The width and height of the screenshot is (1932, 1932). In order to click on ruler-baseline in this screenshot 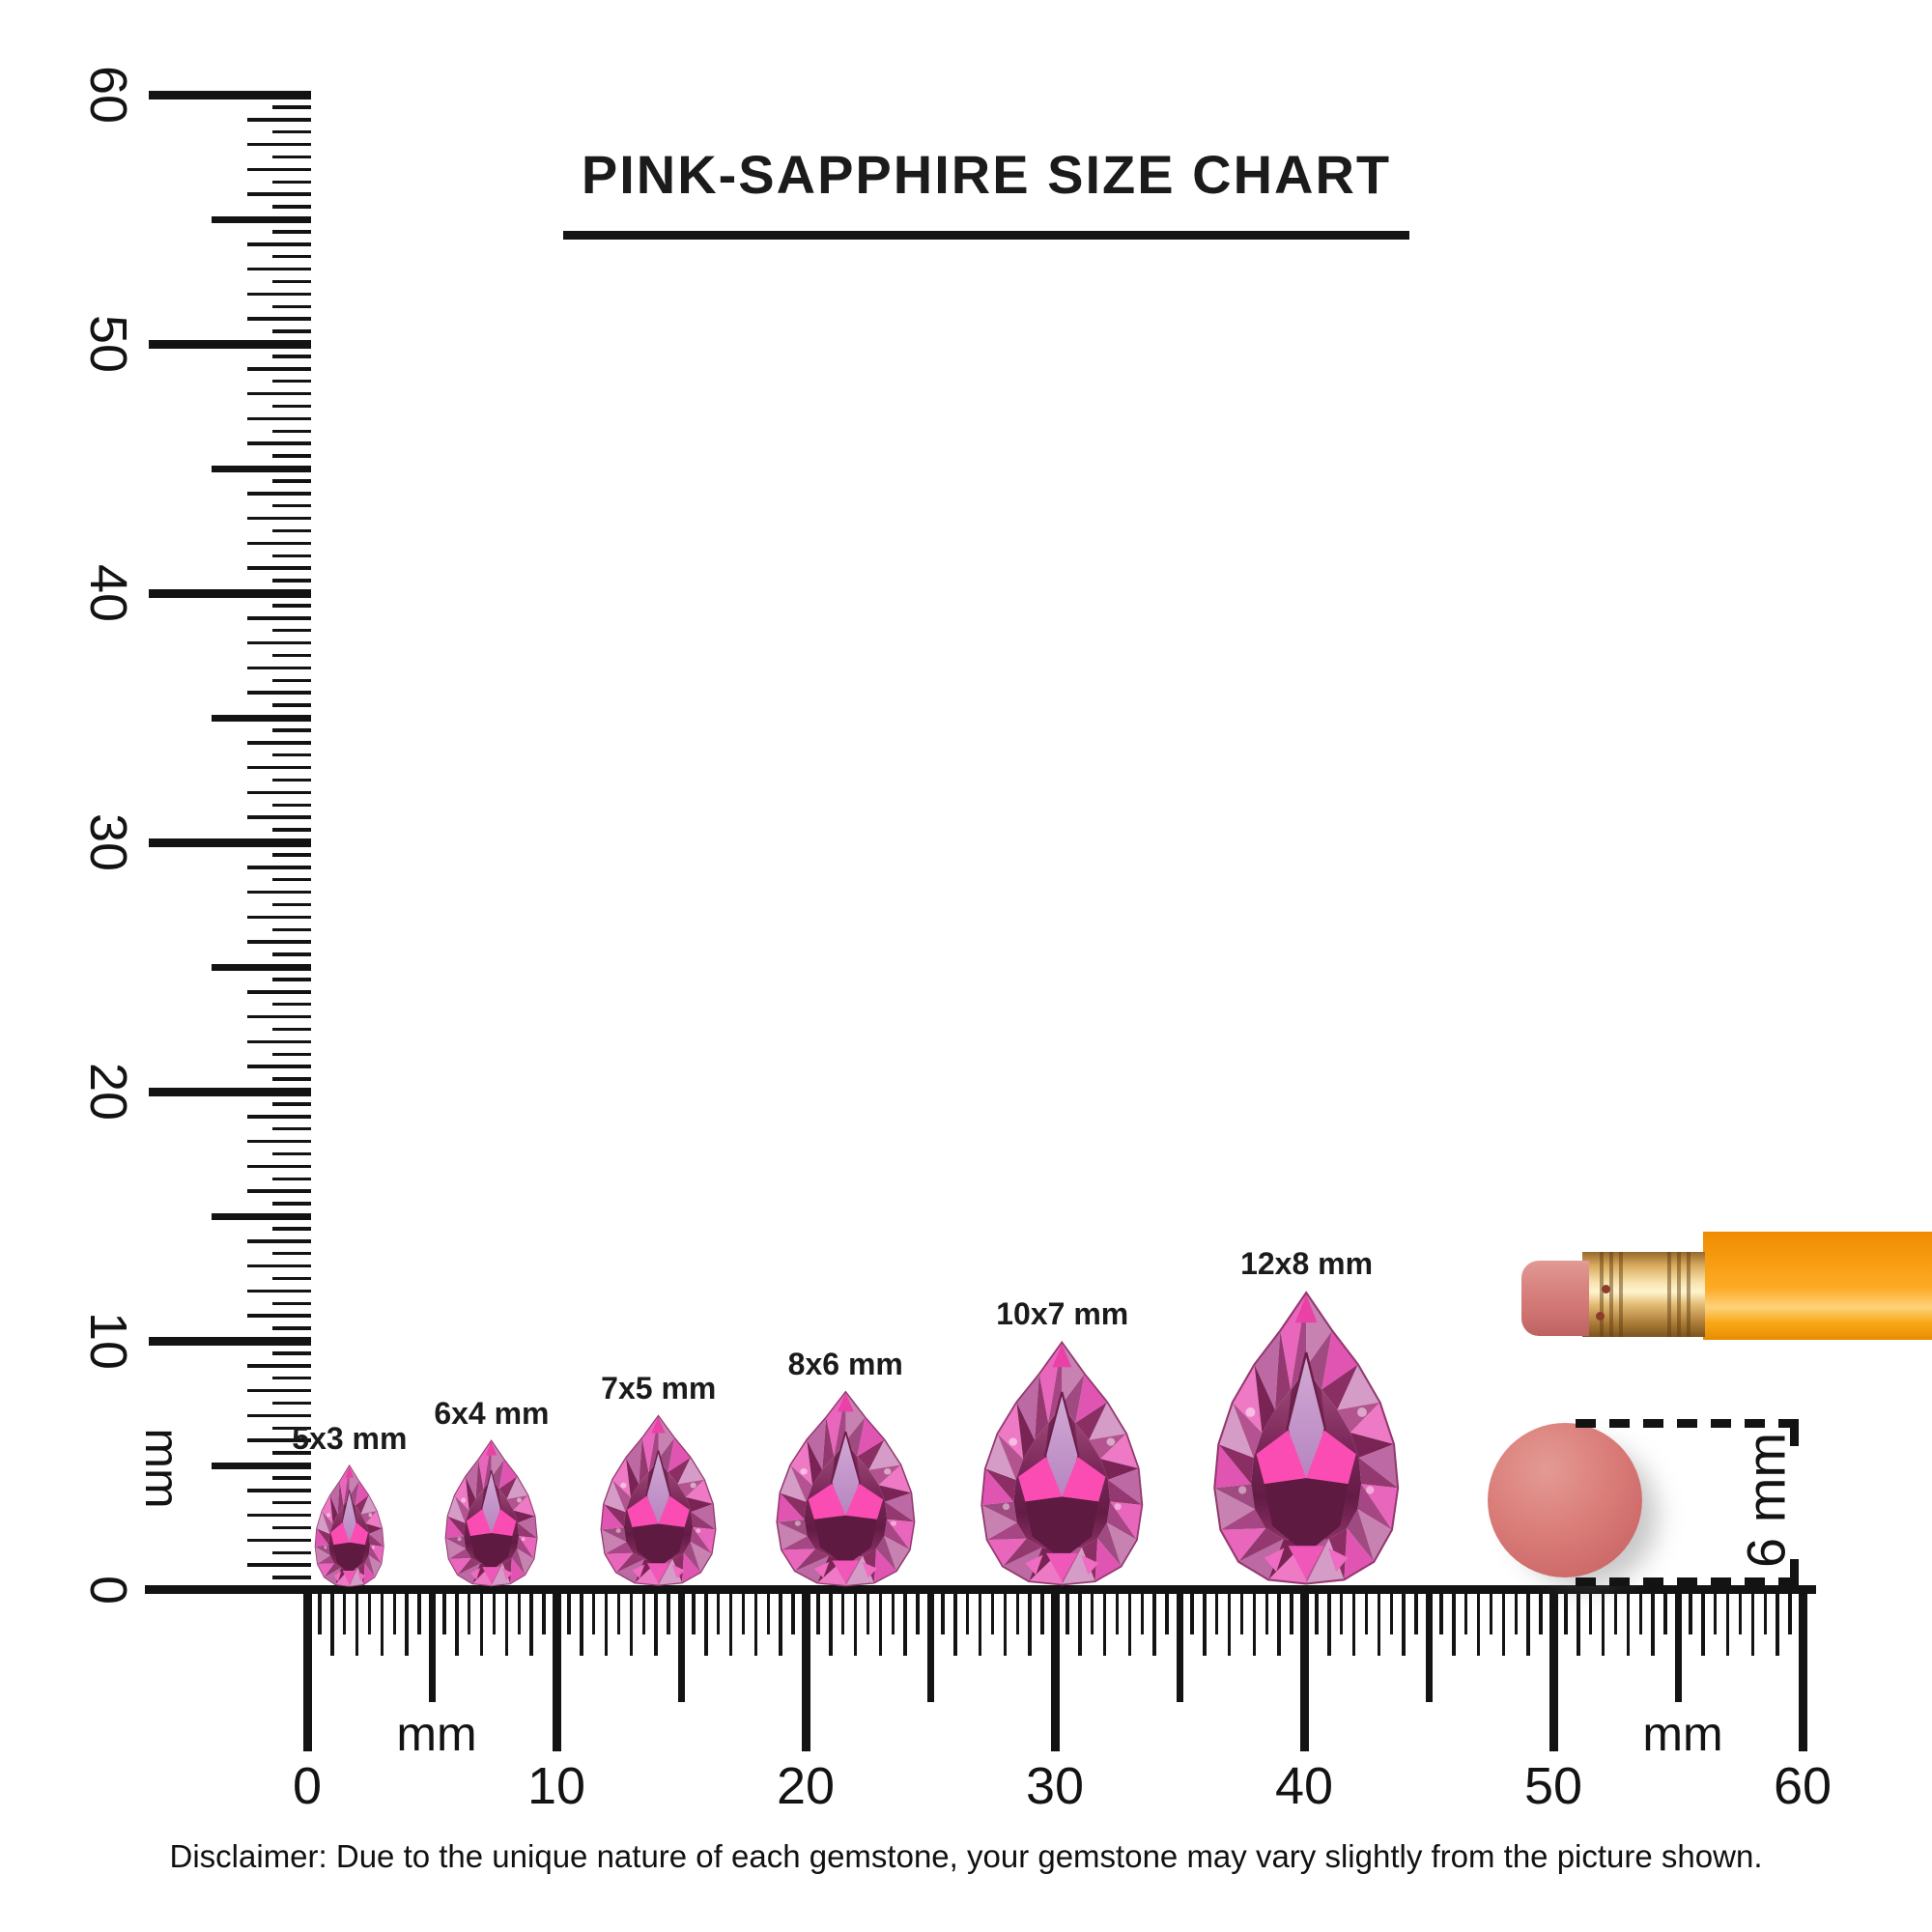, I will do `click(980, 1589)`.